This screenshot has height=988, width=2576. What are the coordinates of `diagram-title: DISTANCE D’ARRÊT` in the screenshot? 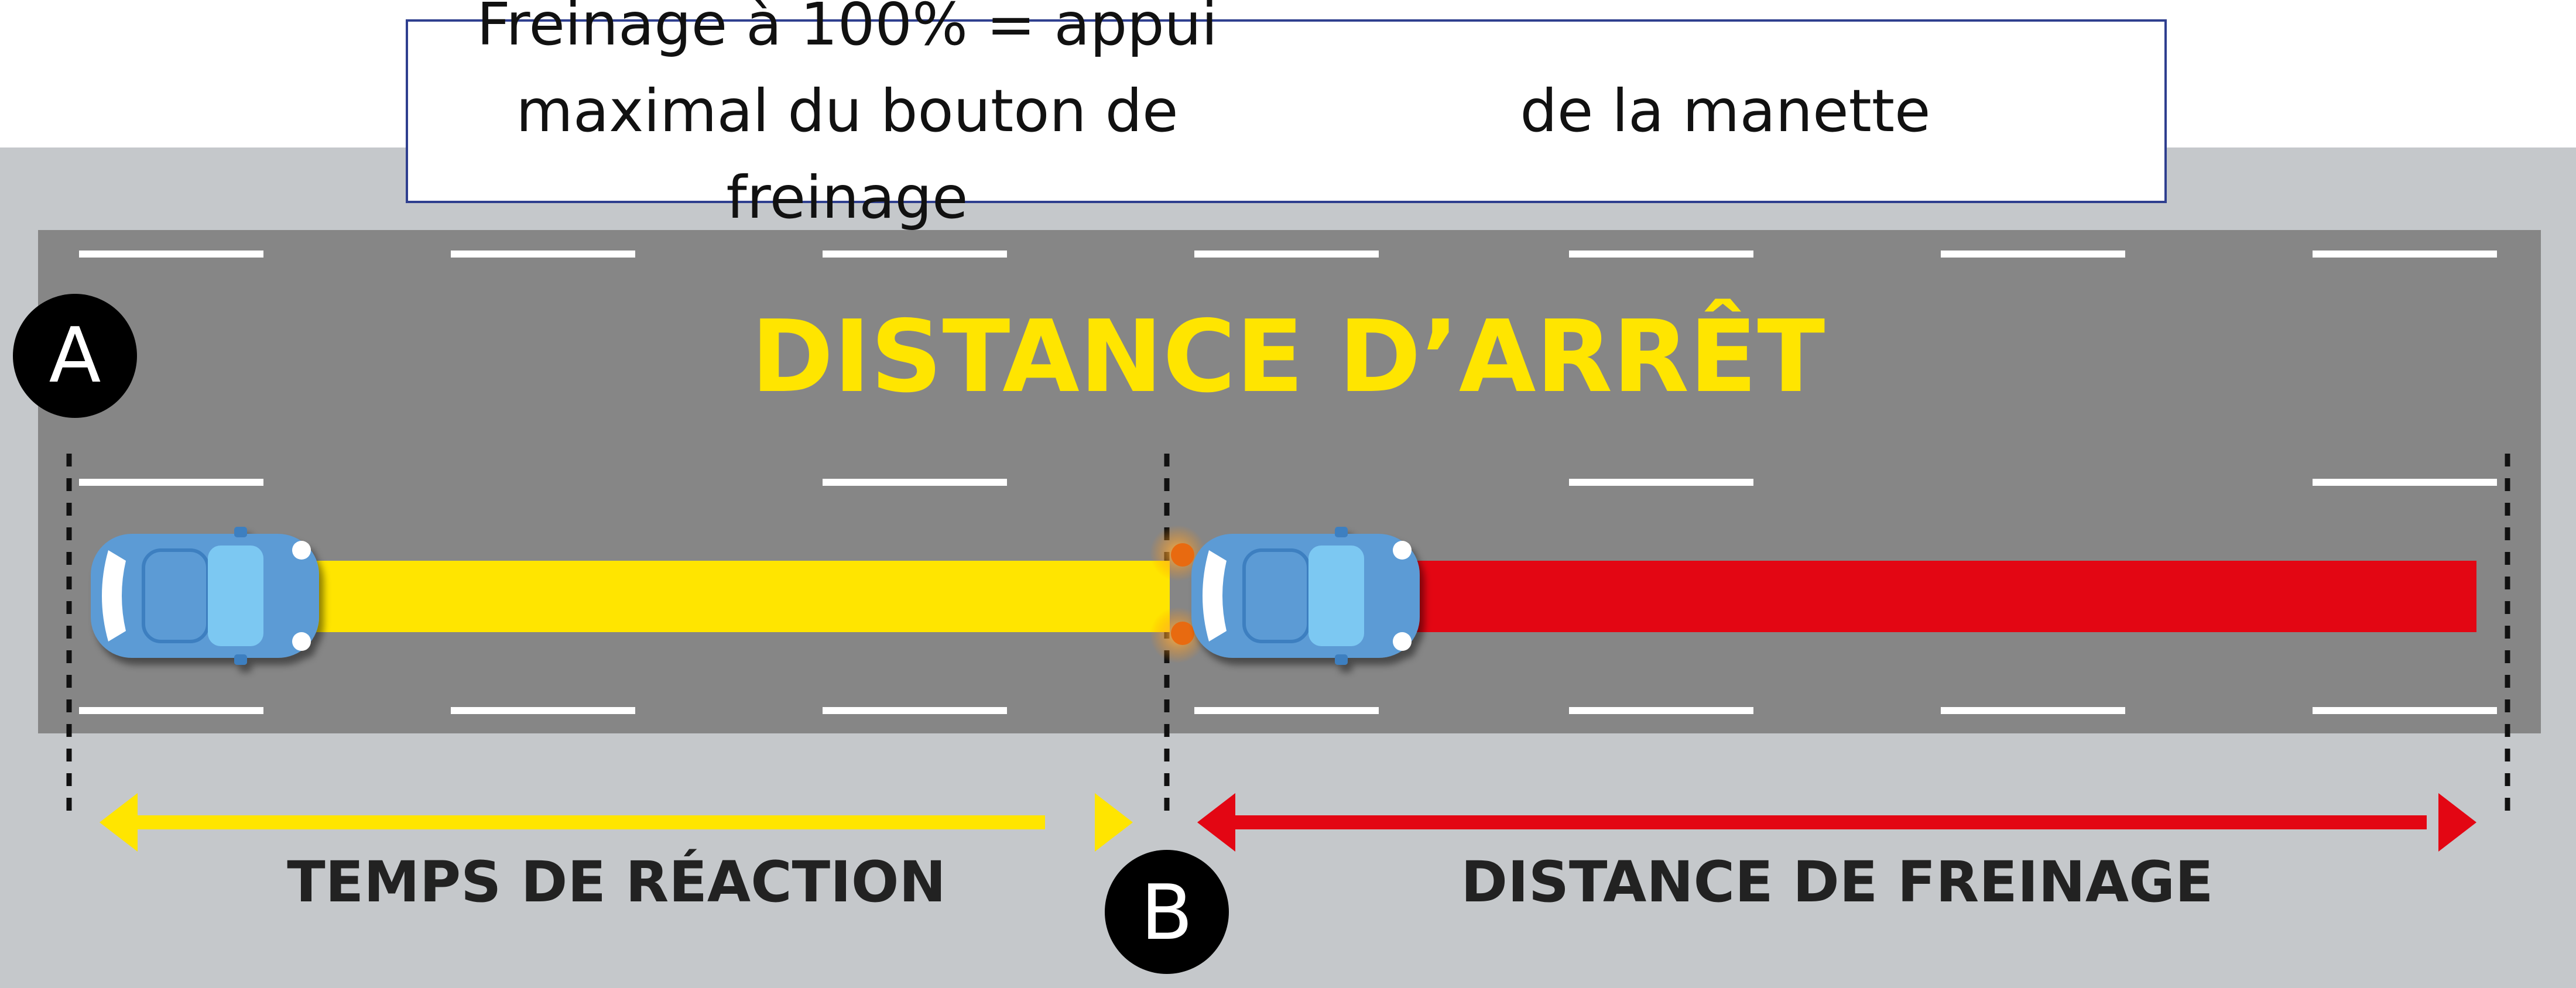 It's located at (1288, 357).